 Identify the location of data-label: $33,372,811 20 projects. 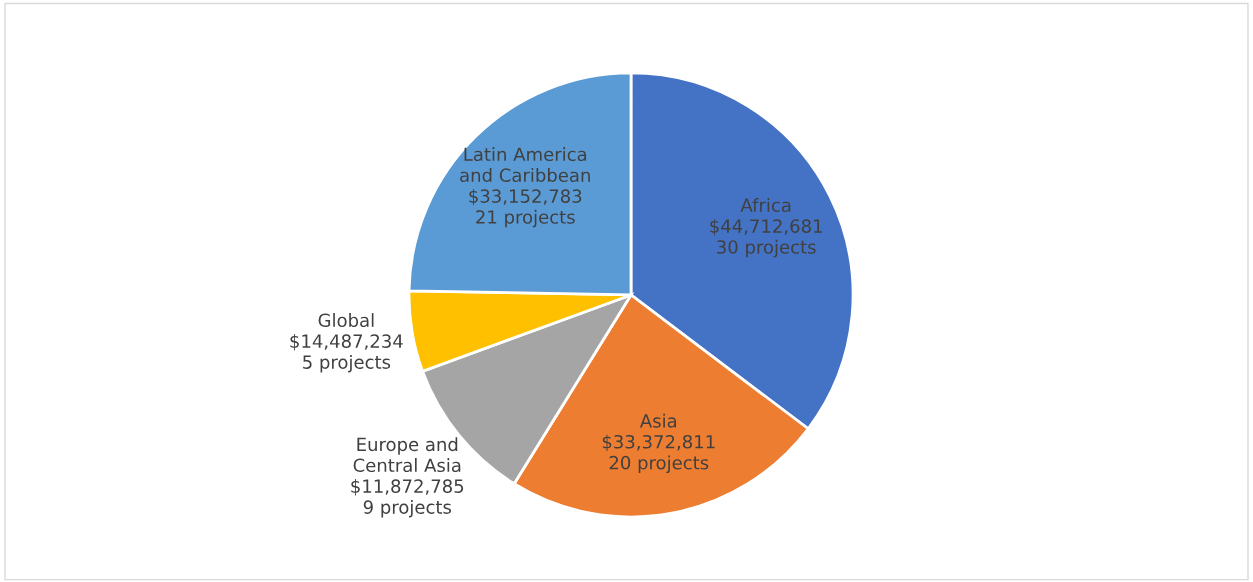
(658, 454).